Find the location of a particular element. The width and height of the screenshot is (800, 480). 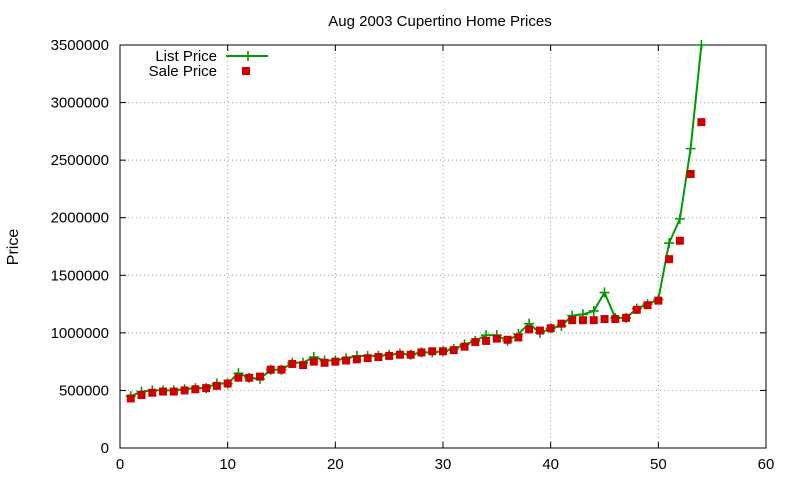

legend: List Price Sale Price is located at coordinates (208, 64).